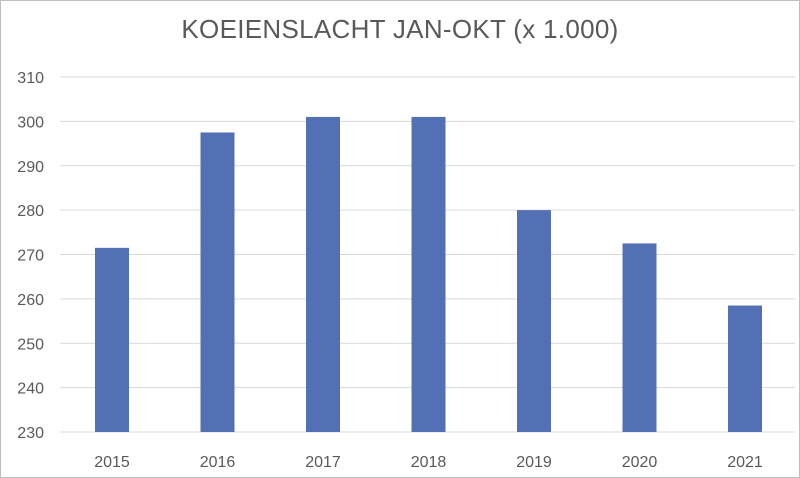  What do you see at coordinates (30, 78) in the screenshot?
I see `y-tick-label: 310` at bounding box center [30, 78].